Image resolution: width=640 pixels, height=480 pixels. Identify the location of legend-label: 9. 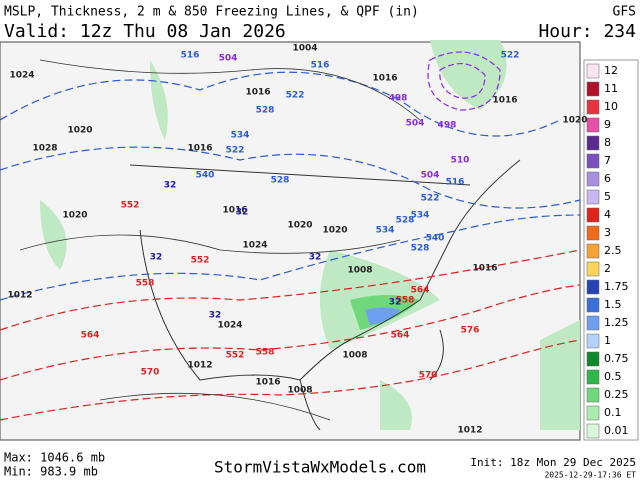
(607, 124).